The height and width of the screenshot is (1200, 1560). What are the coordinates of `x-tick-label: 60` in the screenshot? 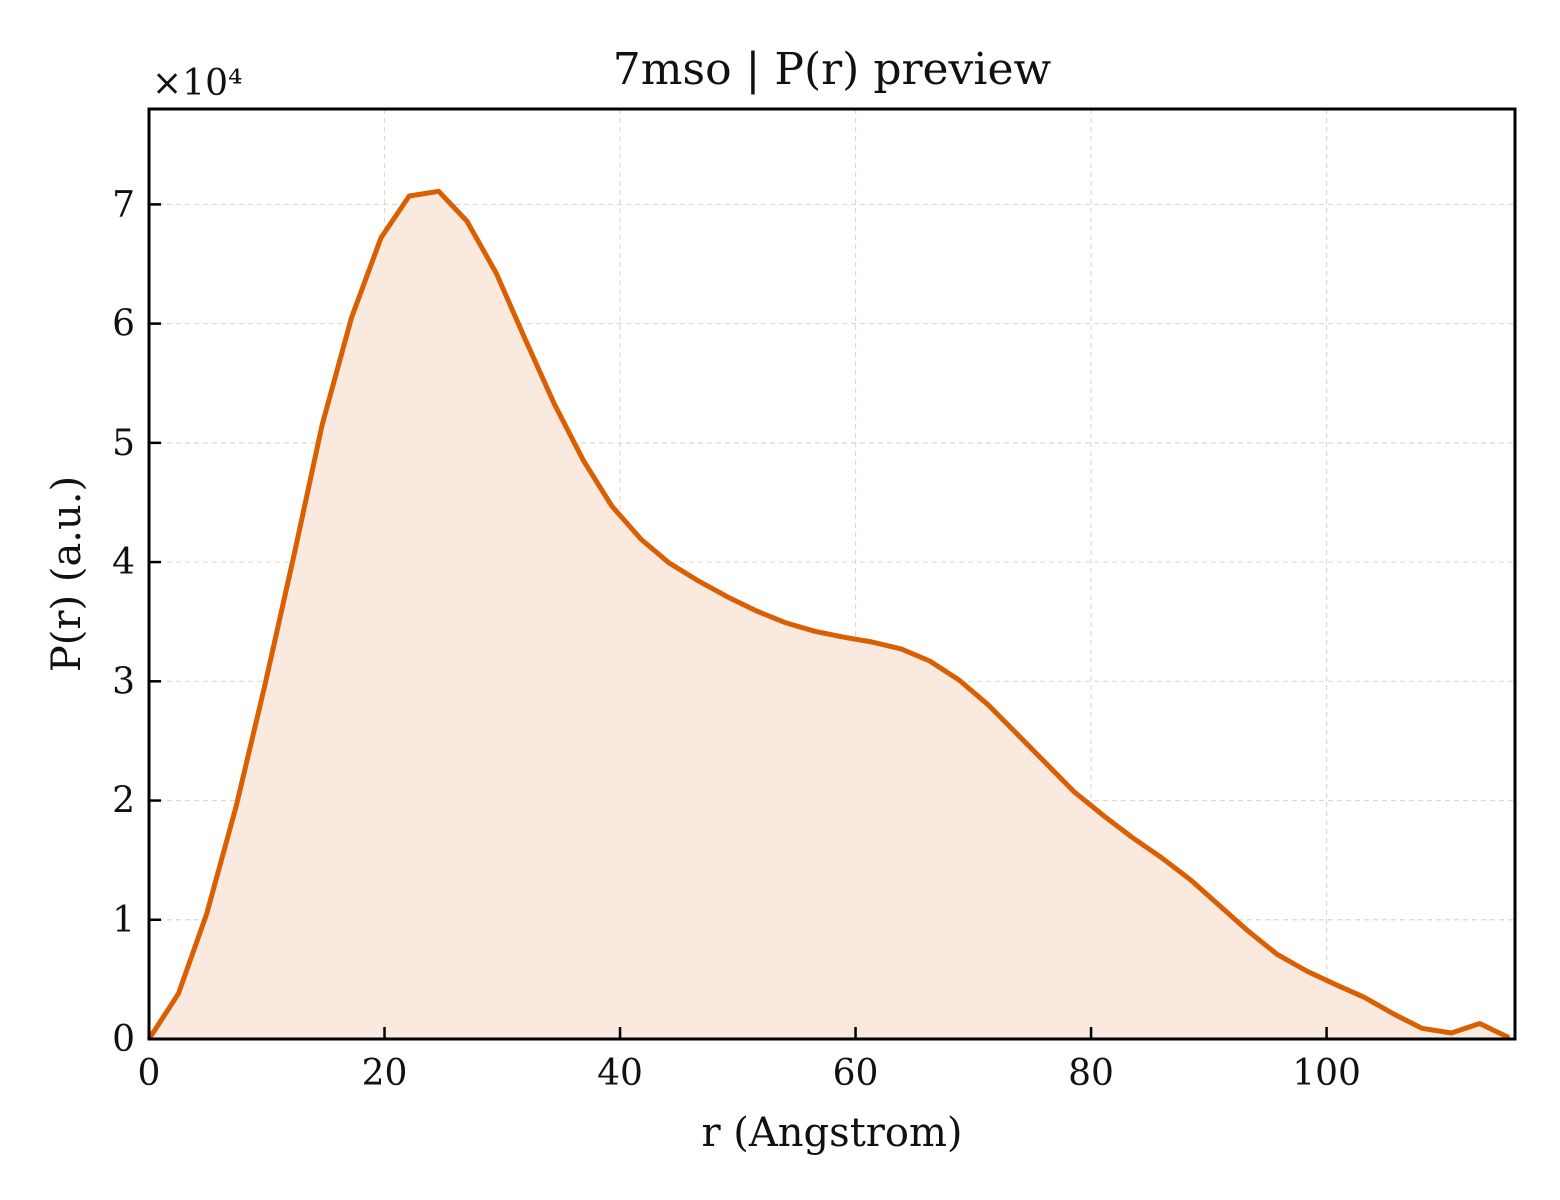 It's located at (856, 1073).